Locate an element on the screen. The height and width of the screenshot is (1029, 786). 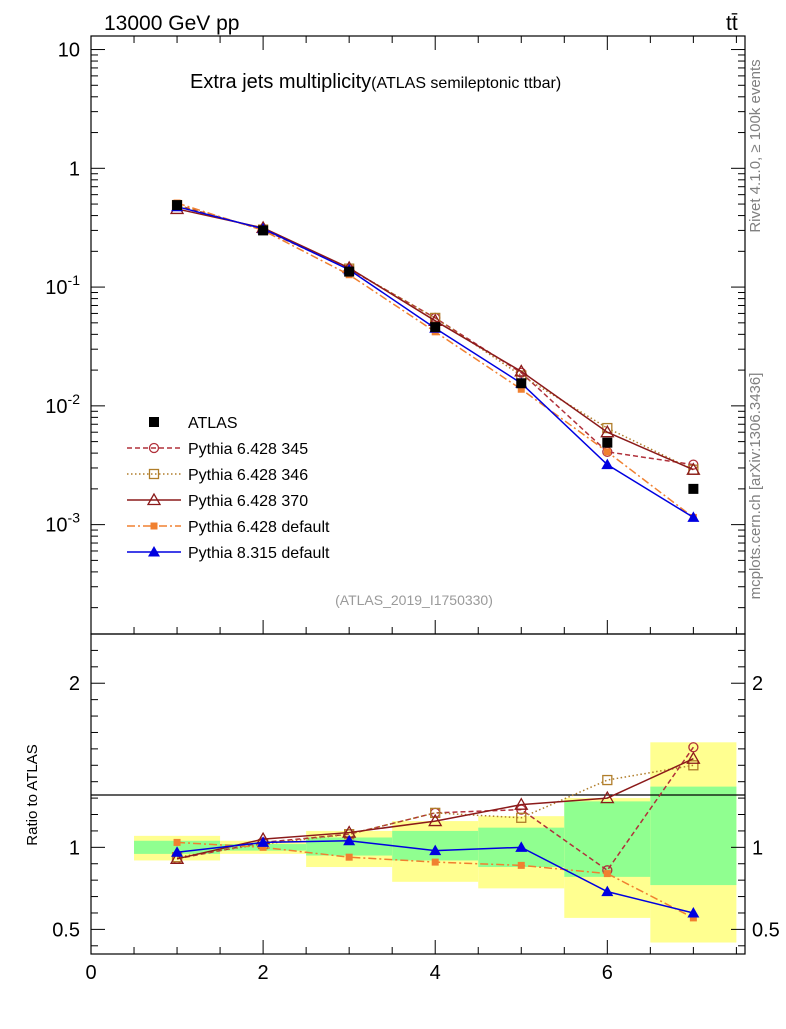
ratio-axis-label: Ratio to ATLAS is located at coordinates (32, 794).